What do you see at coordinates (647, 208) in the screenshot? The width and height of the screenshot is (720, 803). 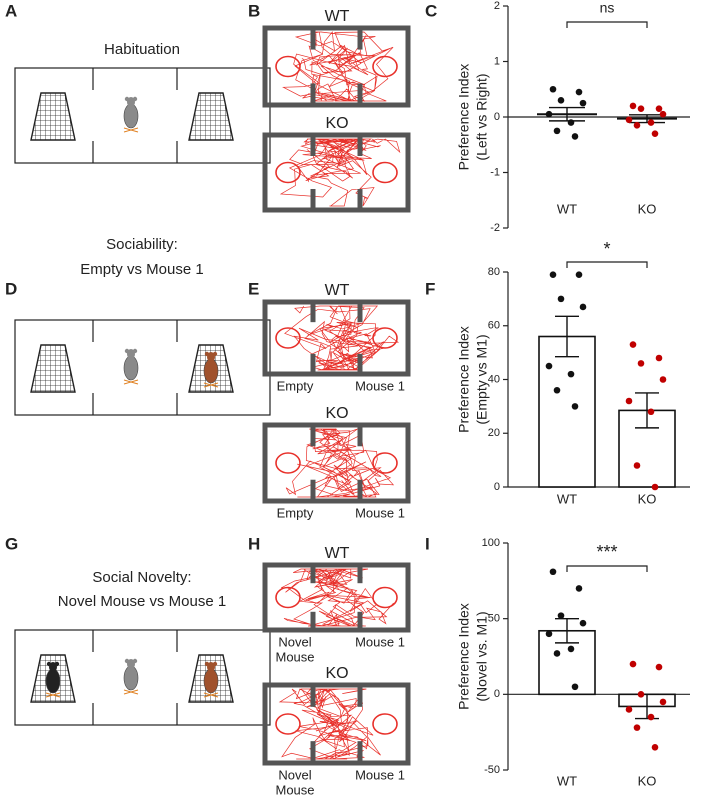 I see `x-tick-label: KO` at bounding box center [647, 208].